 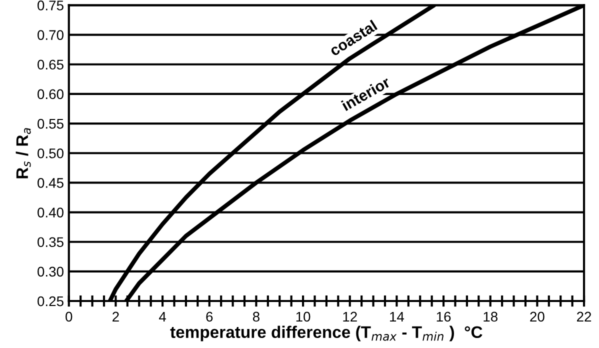 What do you see at coordinates (51, 123) in the screenshot?
I see `y-tick-label: 0.55` at bounding box center [51, 123].